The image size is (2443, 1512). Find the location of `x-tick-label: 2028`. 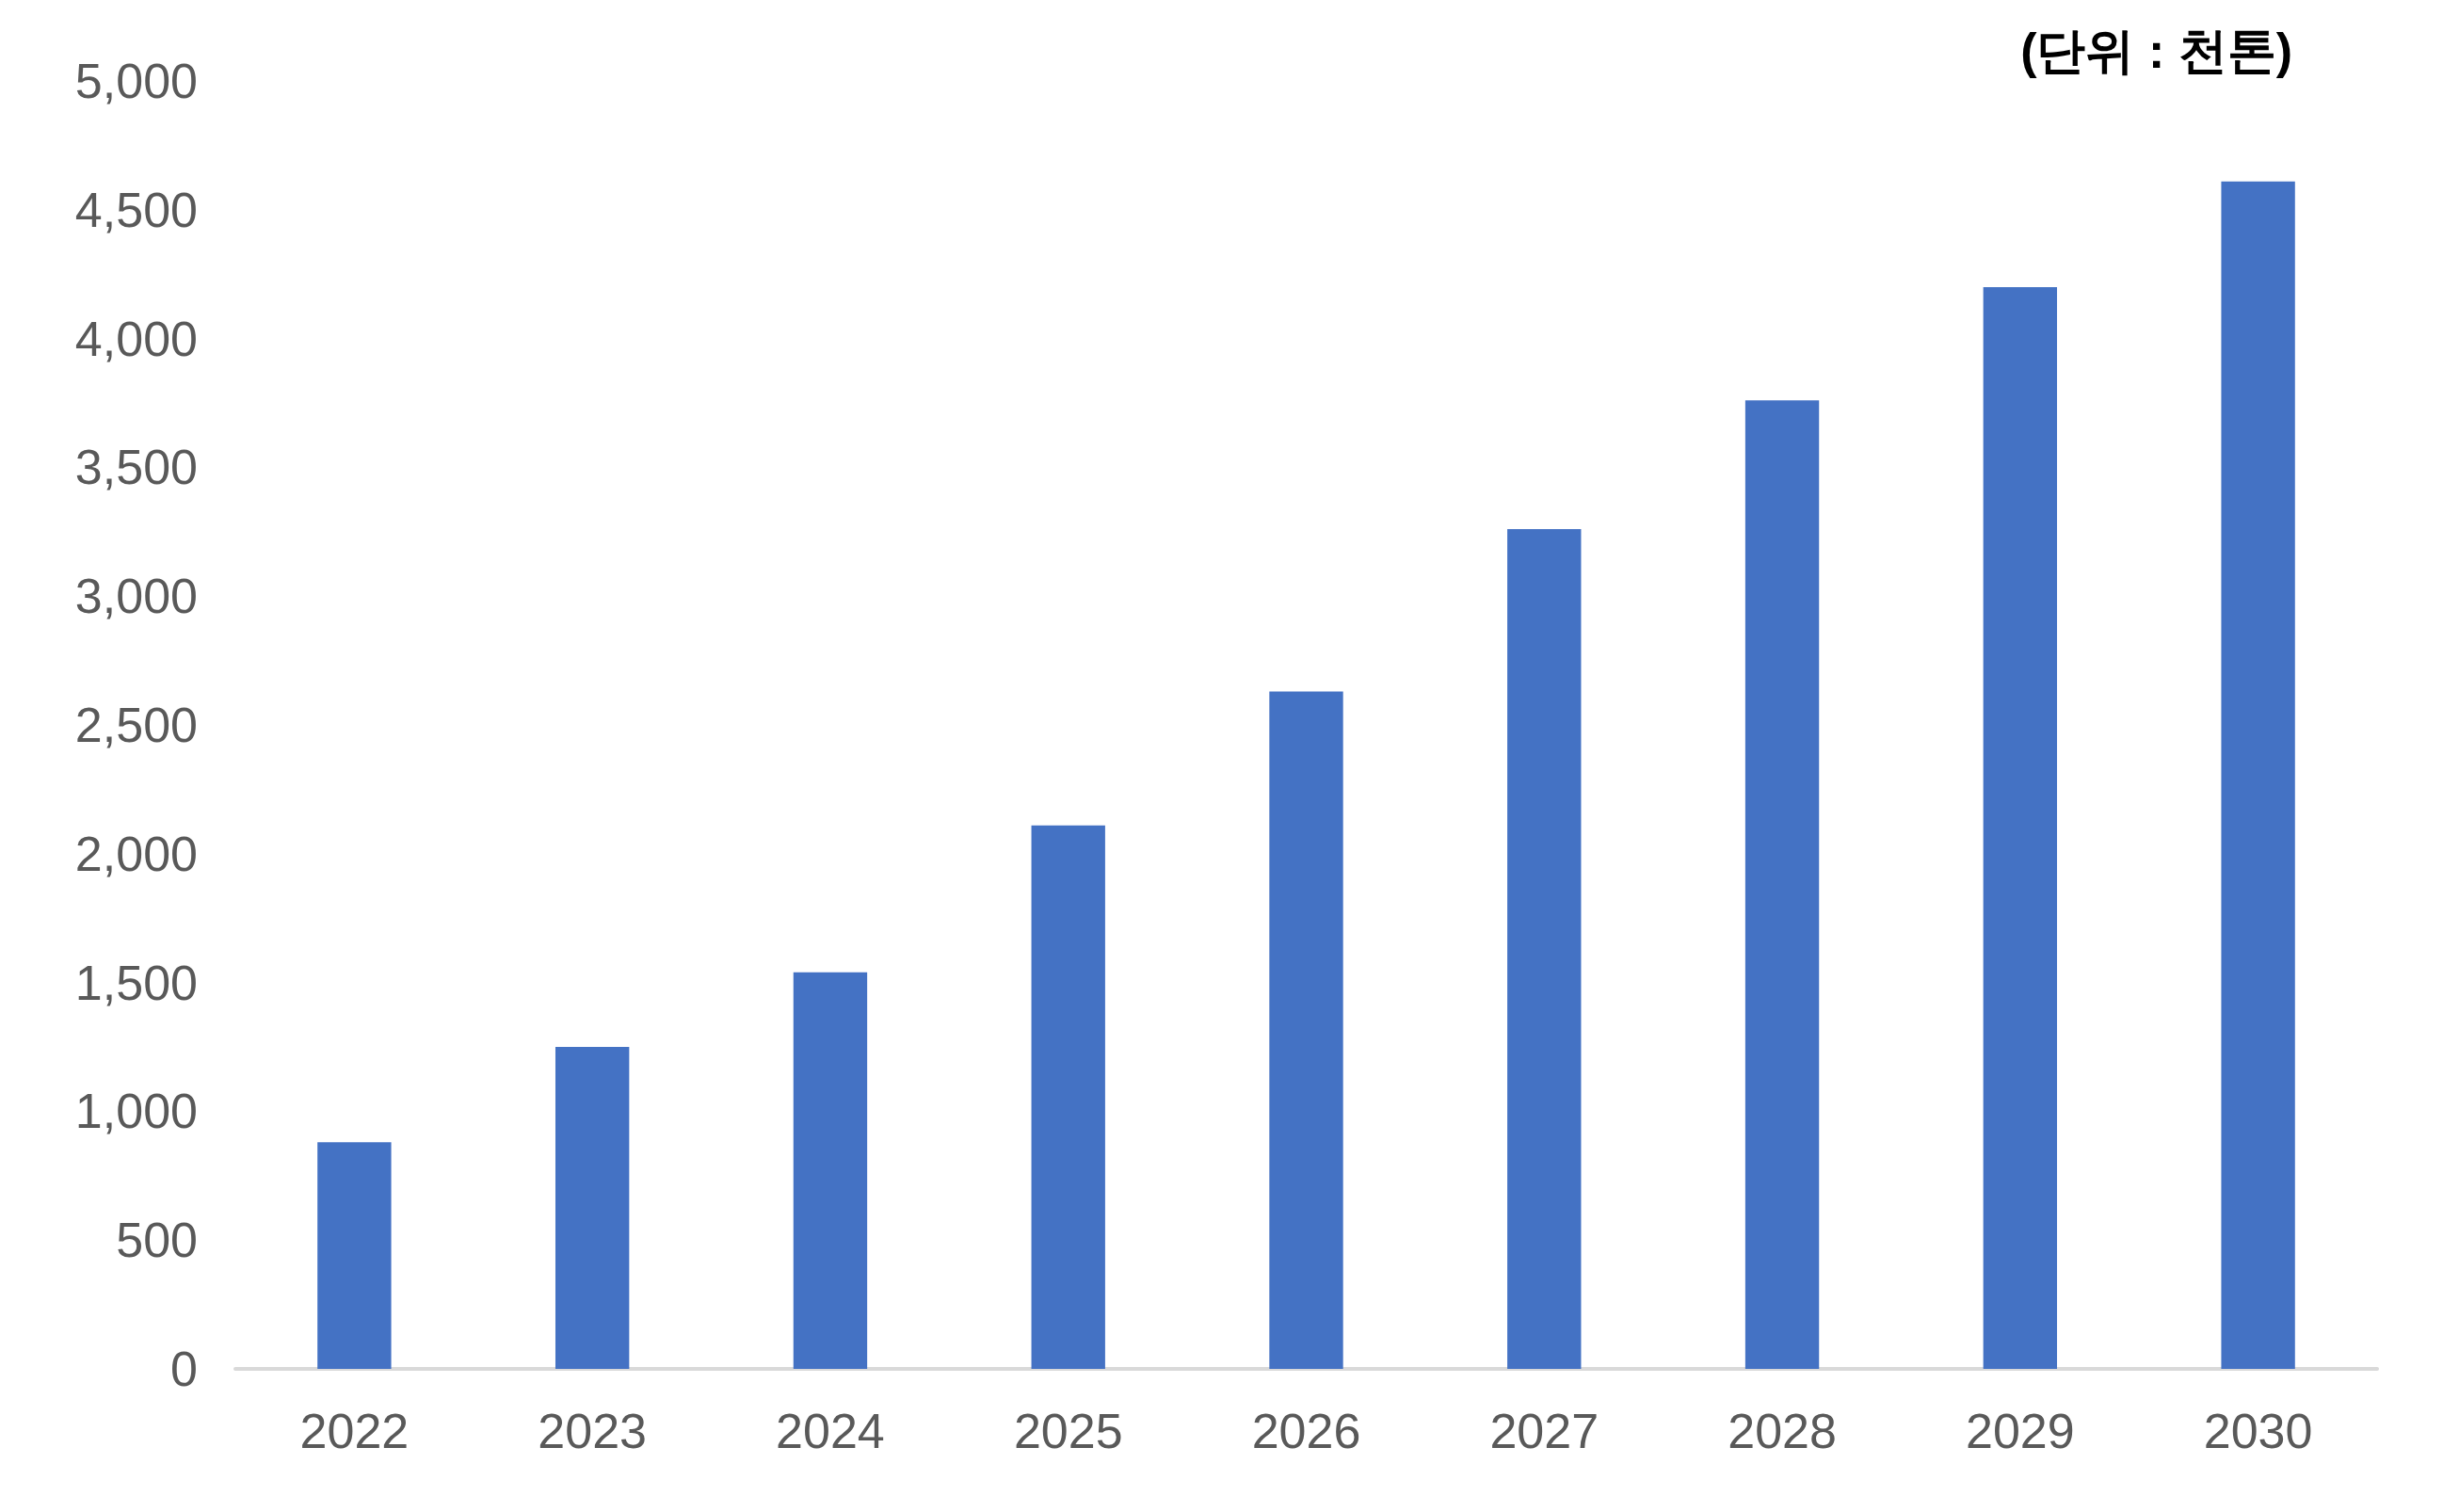

x-tick-label: 2028 is located at coordinates (1782, 1431).